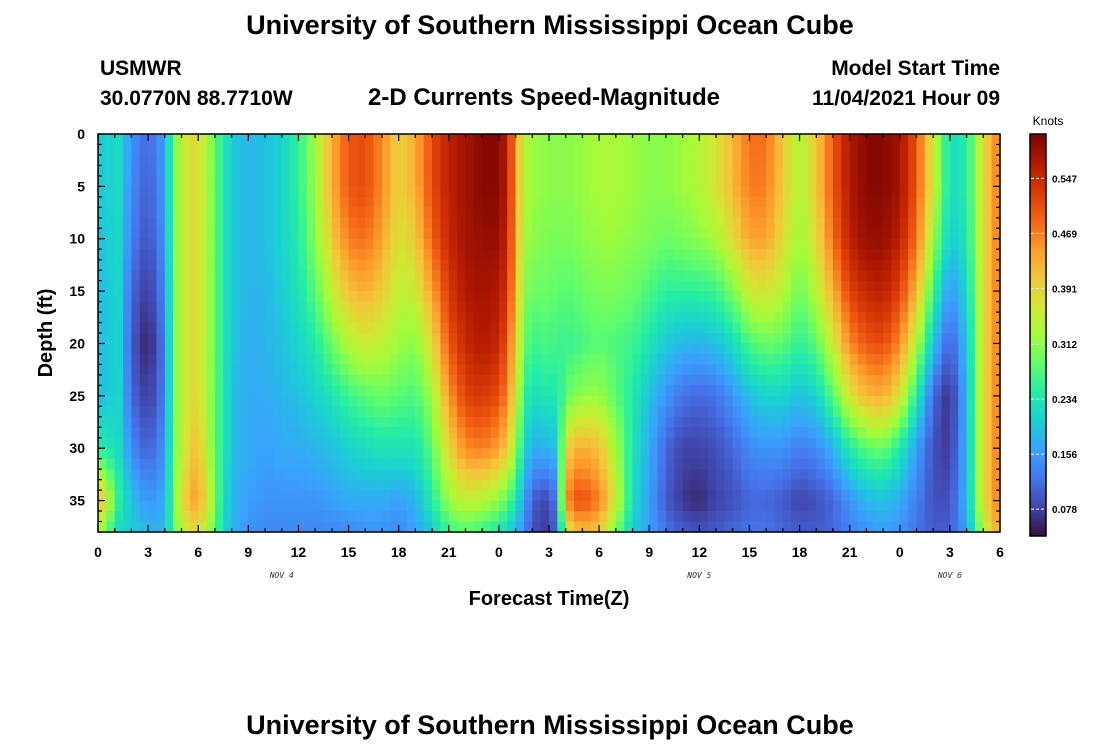 The height and width of the screenshot is (750, 1100). What do you see at coordinates (906, 98) in the screenshot?
I see `model-start-value: 11/04/2021 Hour 09` at bounding box center [906, 98].